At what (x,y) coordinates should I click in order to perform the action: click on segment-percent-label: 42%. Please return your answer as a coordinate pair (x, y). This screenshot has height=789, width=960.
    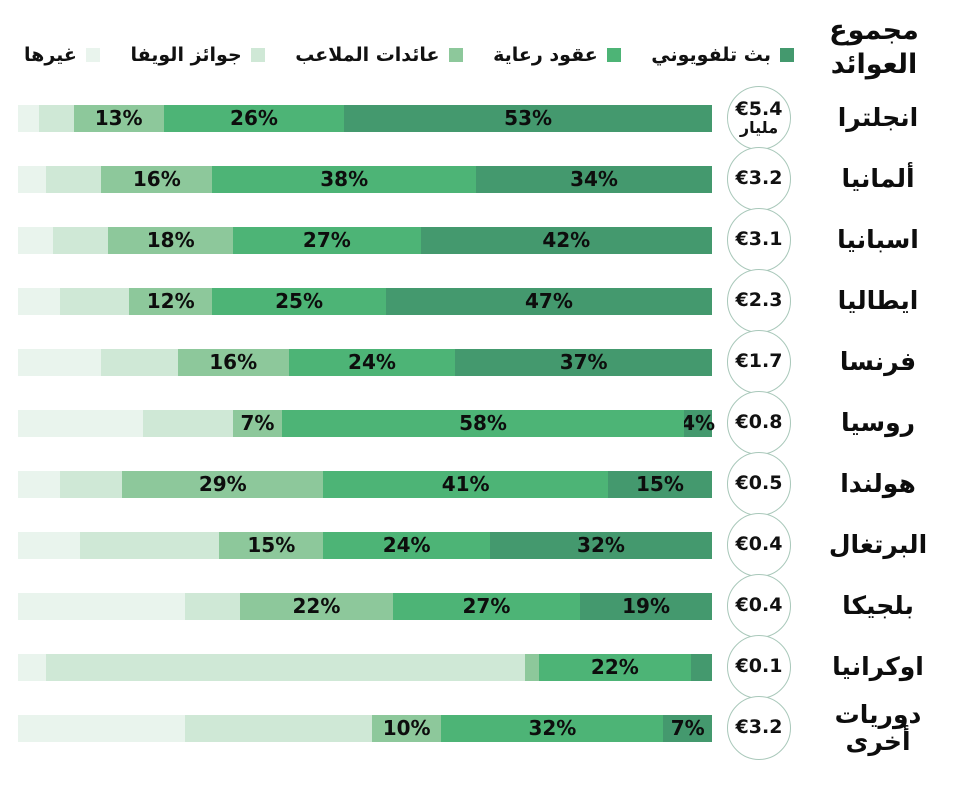
    Looking at the image, I should click on (566, 240).